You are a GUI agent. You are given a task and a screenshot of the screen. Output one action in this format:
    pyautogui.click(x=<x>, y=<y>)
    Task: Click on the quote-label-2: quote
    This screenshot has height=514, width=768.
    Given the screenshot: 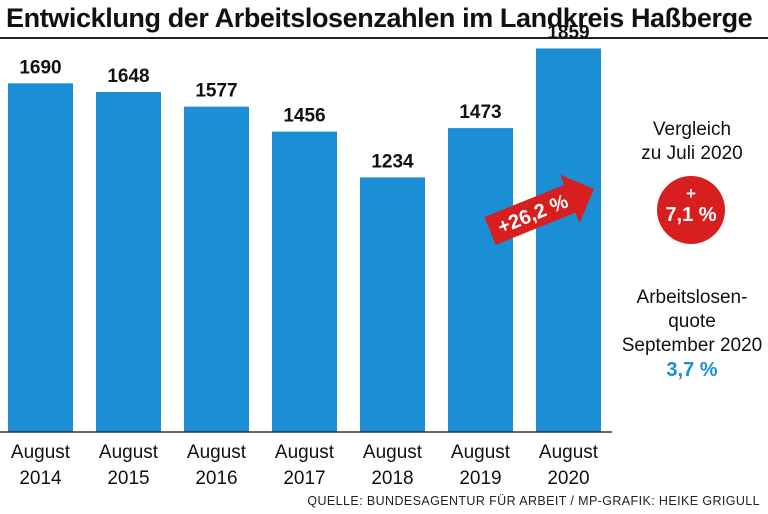 What is the action you would take?
    pyautogui.click(x=692, y=321)
    